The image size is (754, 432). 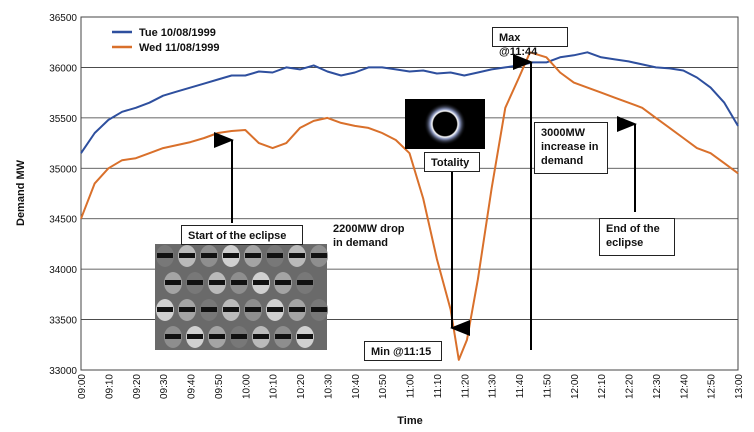 I want to click on x-tick-1030: 10:30, so click(x=328, y=386).